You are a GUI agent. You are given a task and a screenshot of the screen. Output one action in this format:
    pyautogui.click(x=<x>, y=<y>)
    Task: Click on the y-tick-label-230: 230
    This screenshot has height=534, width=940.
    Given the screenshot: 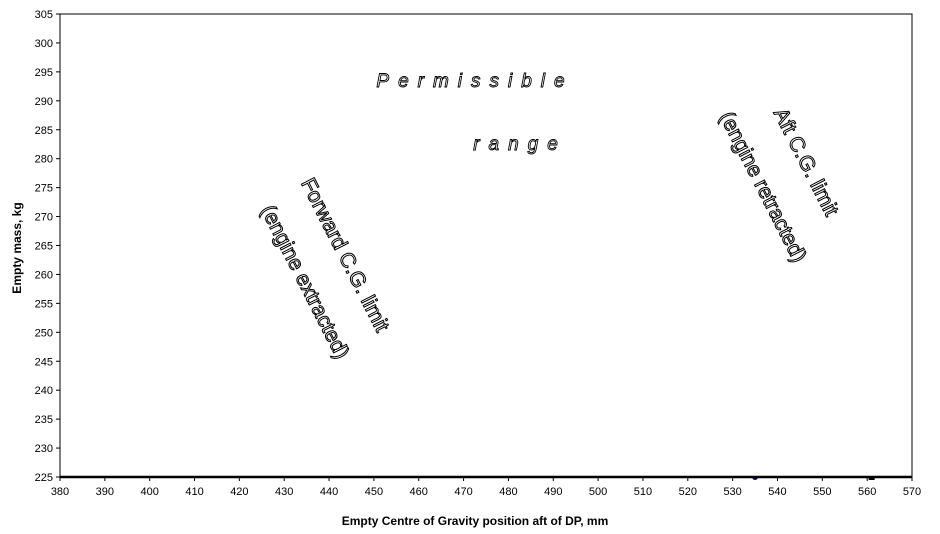 What is the action you would take?
    pyautogui.click(x=44, y=449)
    